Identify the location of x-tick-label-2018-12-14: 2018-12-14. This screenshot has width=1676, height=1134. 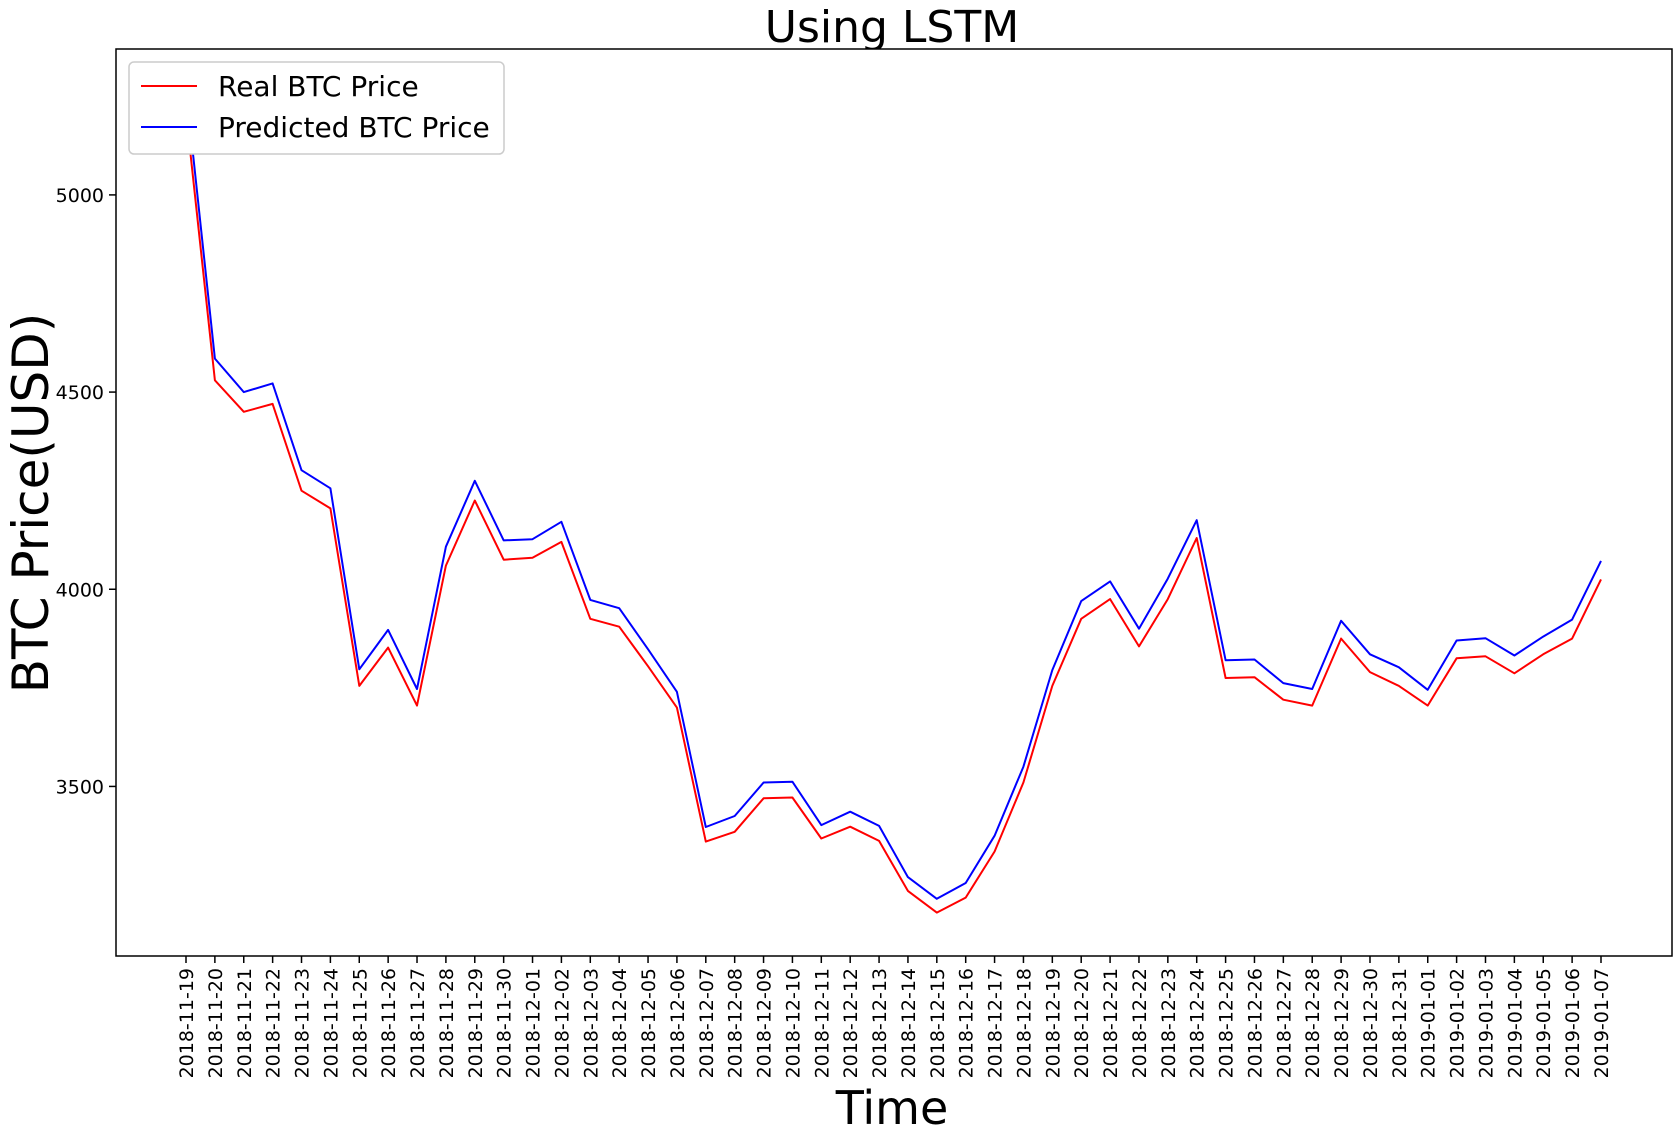
(909, 1023).